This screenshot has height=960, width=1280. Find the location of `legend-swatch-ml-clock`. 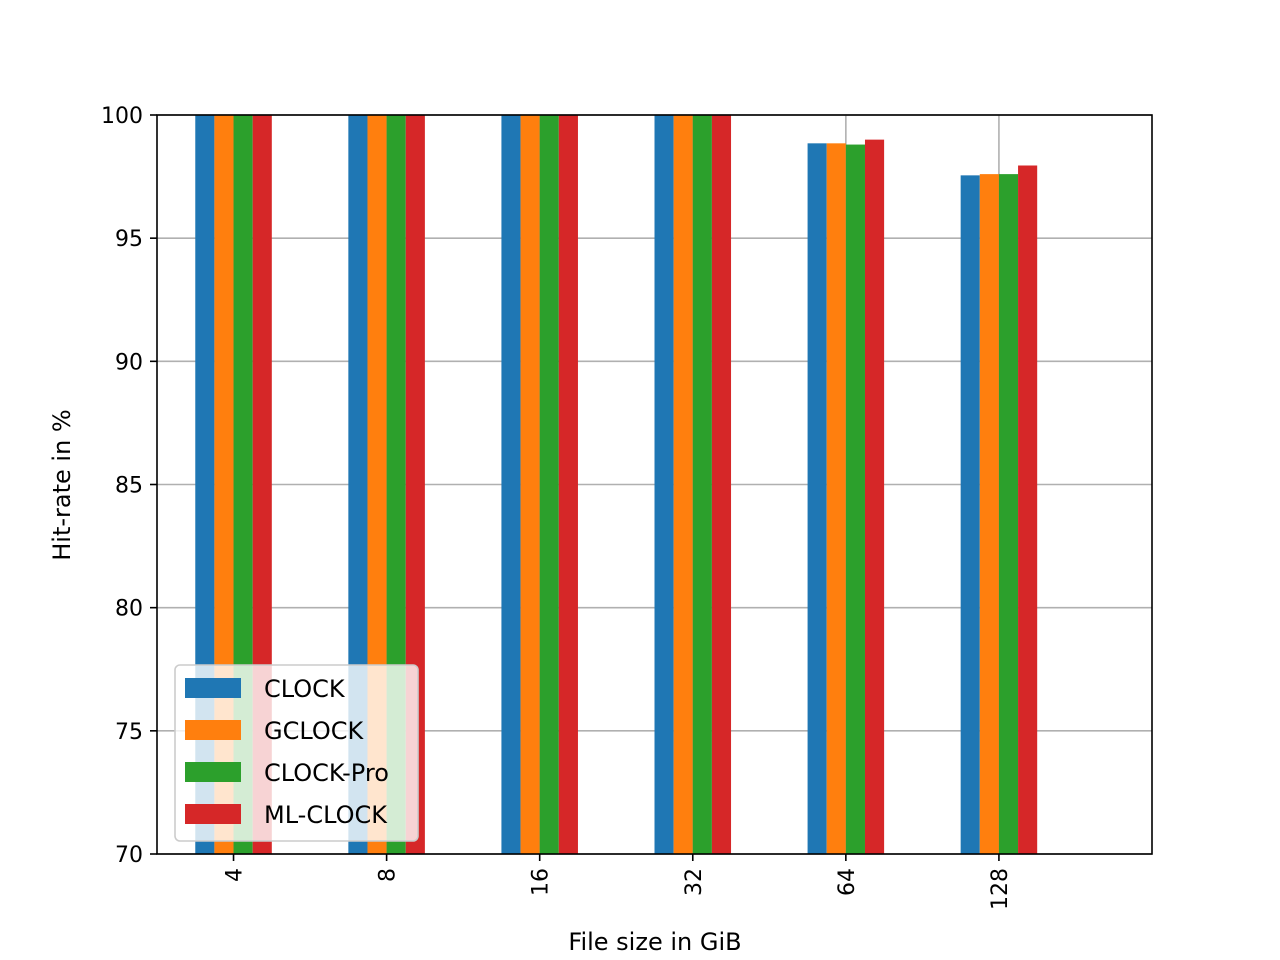

legend-swatch-ml-clock is located at coordinates (213, 814).